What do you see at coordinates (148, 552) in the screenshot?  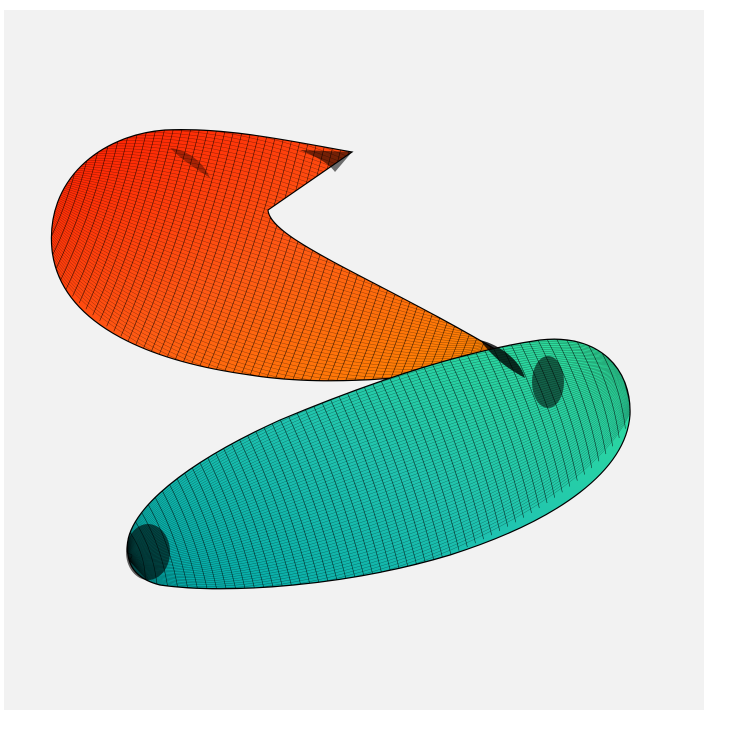 I see `lower-lobe-left-tip-shadow` at bounding box center [148, 552].